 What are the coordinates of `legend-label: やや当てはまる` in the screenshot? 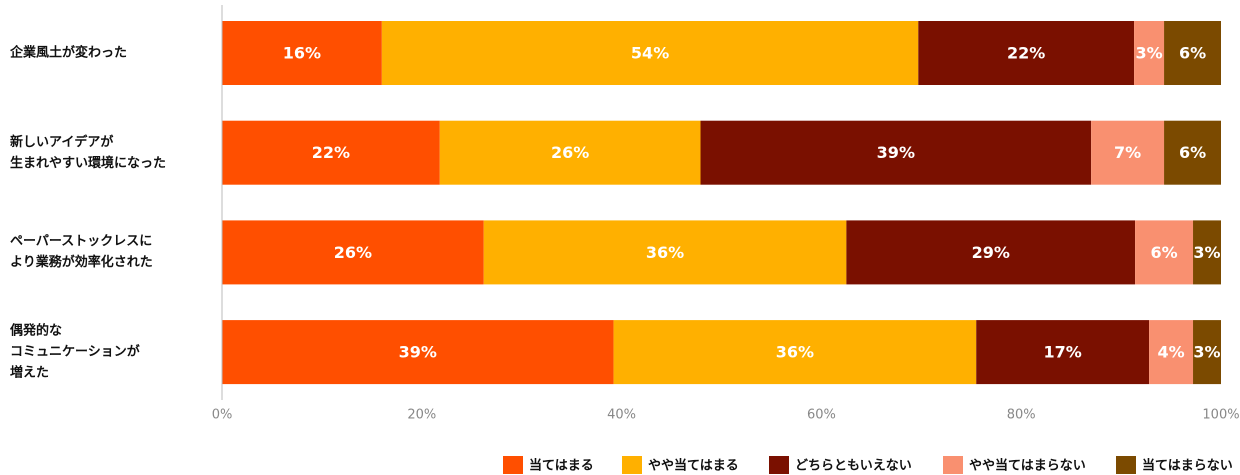 It's located at (693, 466).